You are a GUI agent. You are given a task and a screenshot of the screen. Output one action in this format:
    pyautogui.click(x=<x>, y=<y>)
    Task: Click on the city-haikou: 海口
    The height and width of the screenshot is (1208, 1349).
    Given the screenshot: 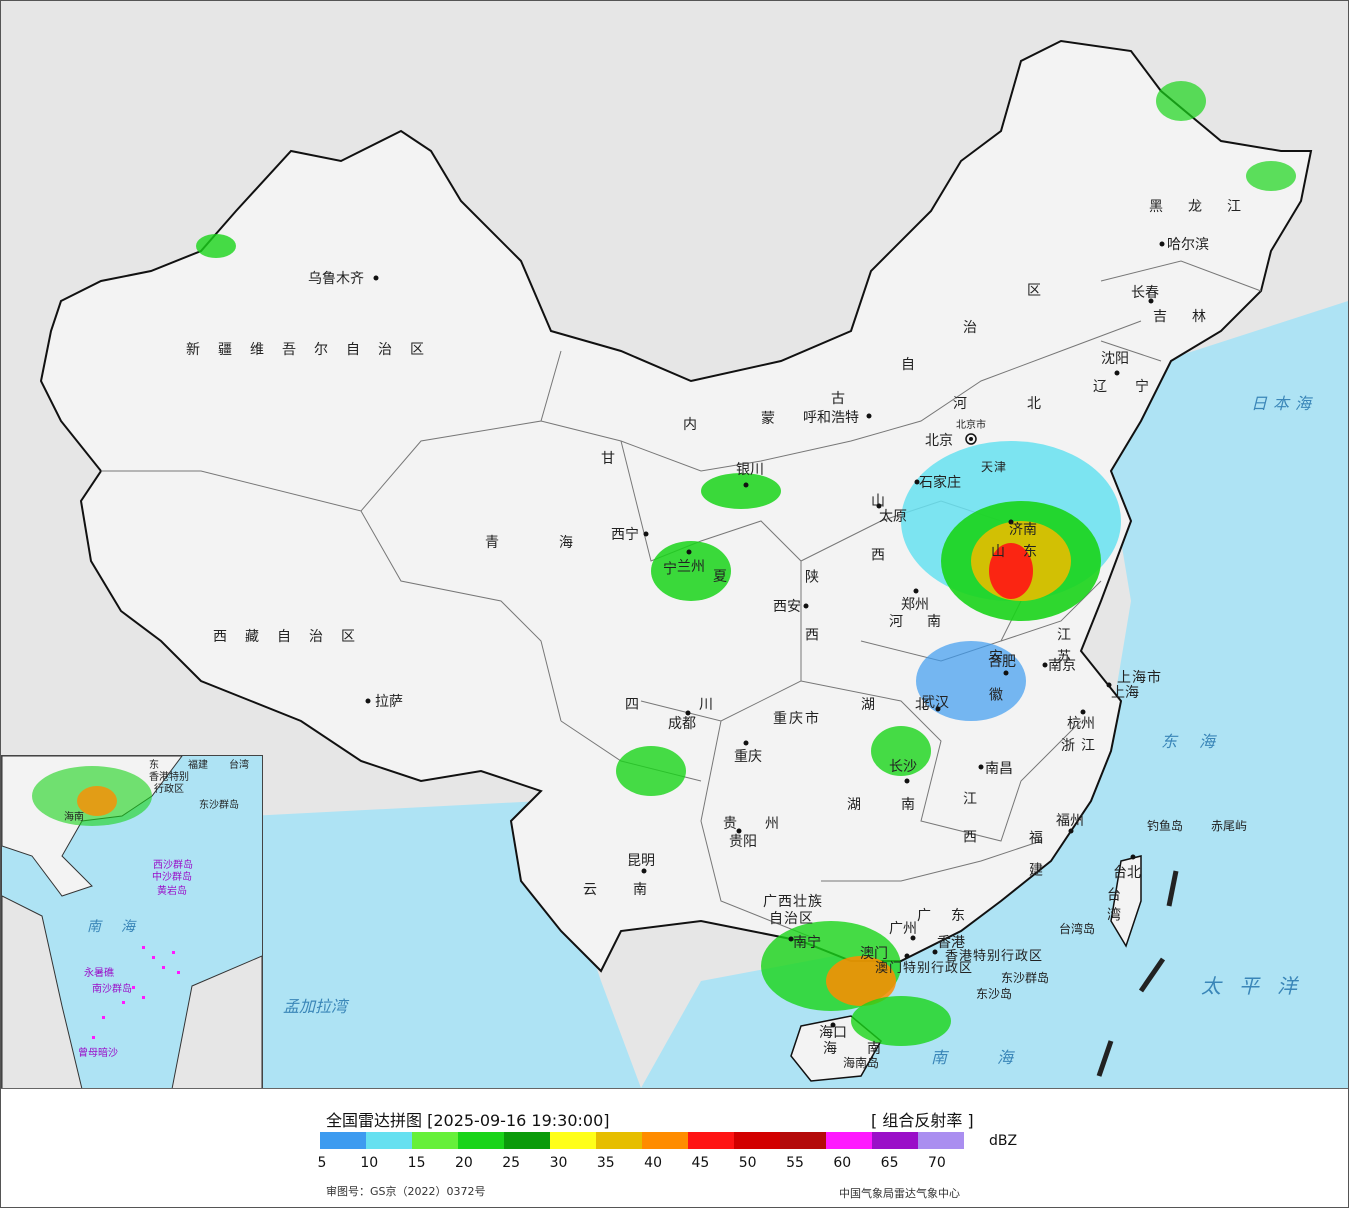 What is the action you would take?
    pyautogui.click(x=833, y=1031)
    